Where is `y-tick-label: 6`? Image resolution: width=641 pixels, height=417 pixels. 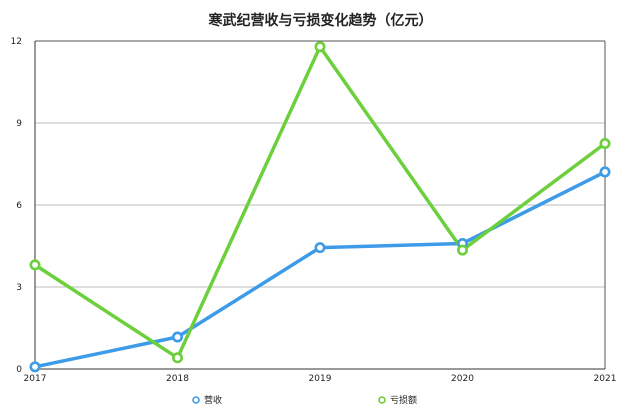
y-tick-label: 6 is located at coordinates (19, 206).